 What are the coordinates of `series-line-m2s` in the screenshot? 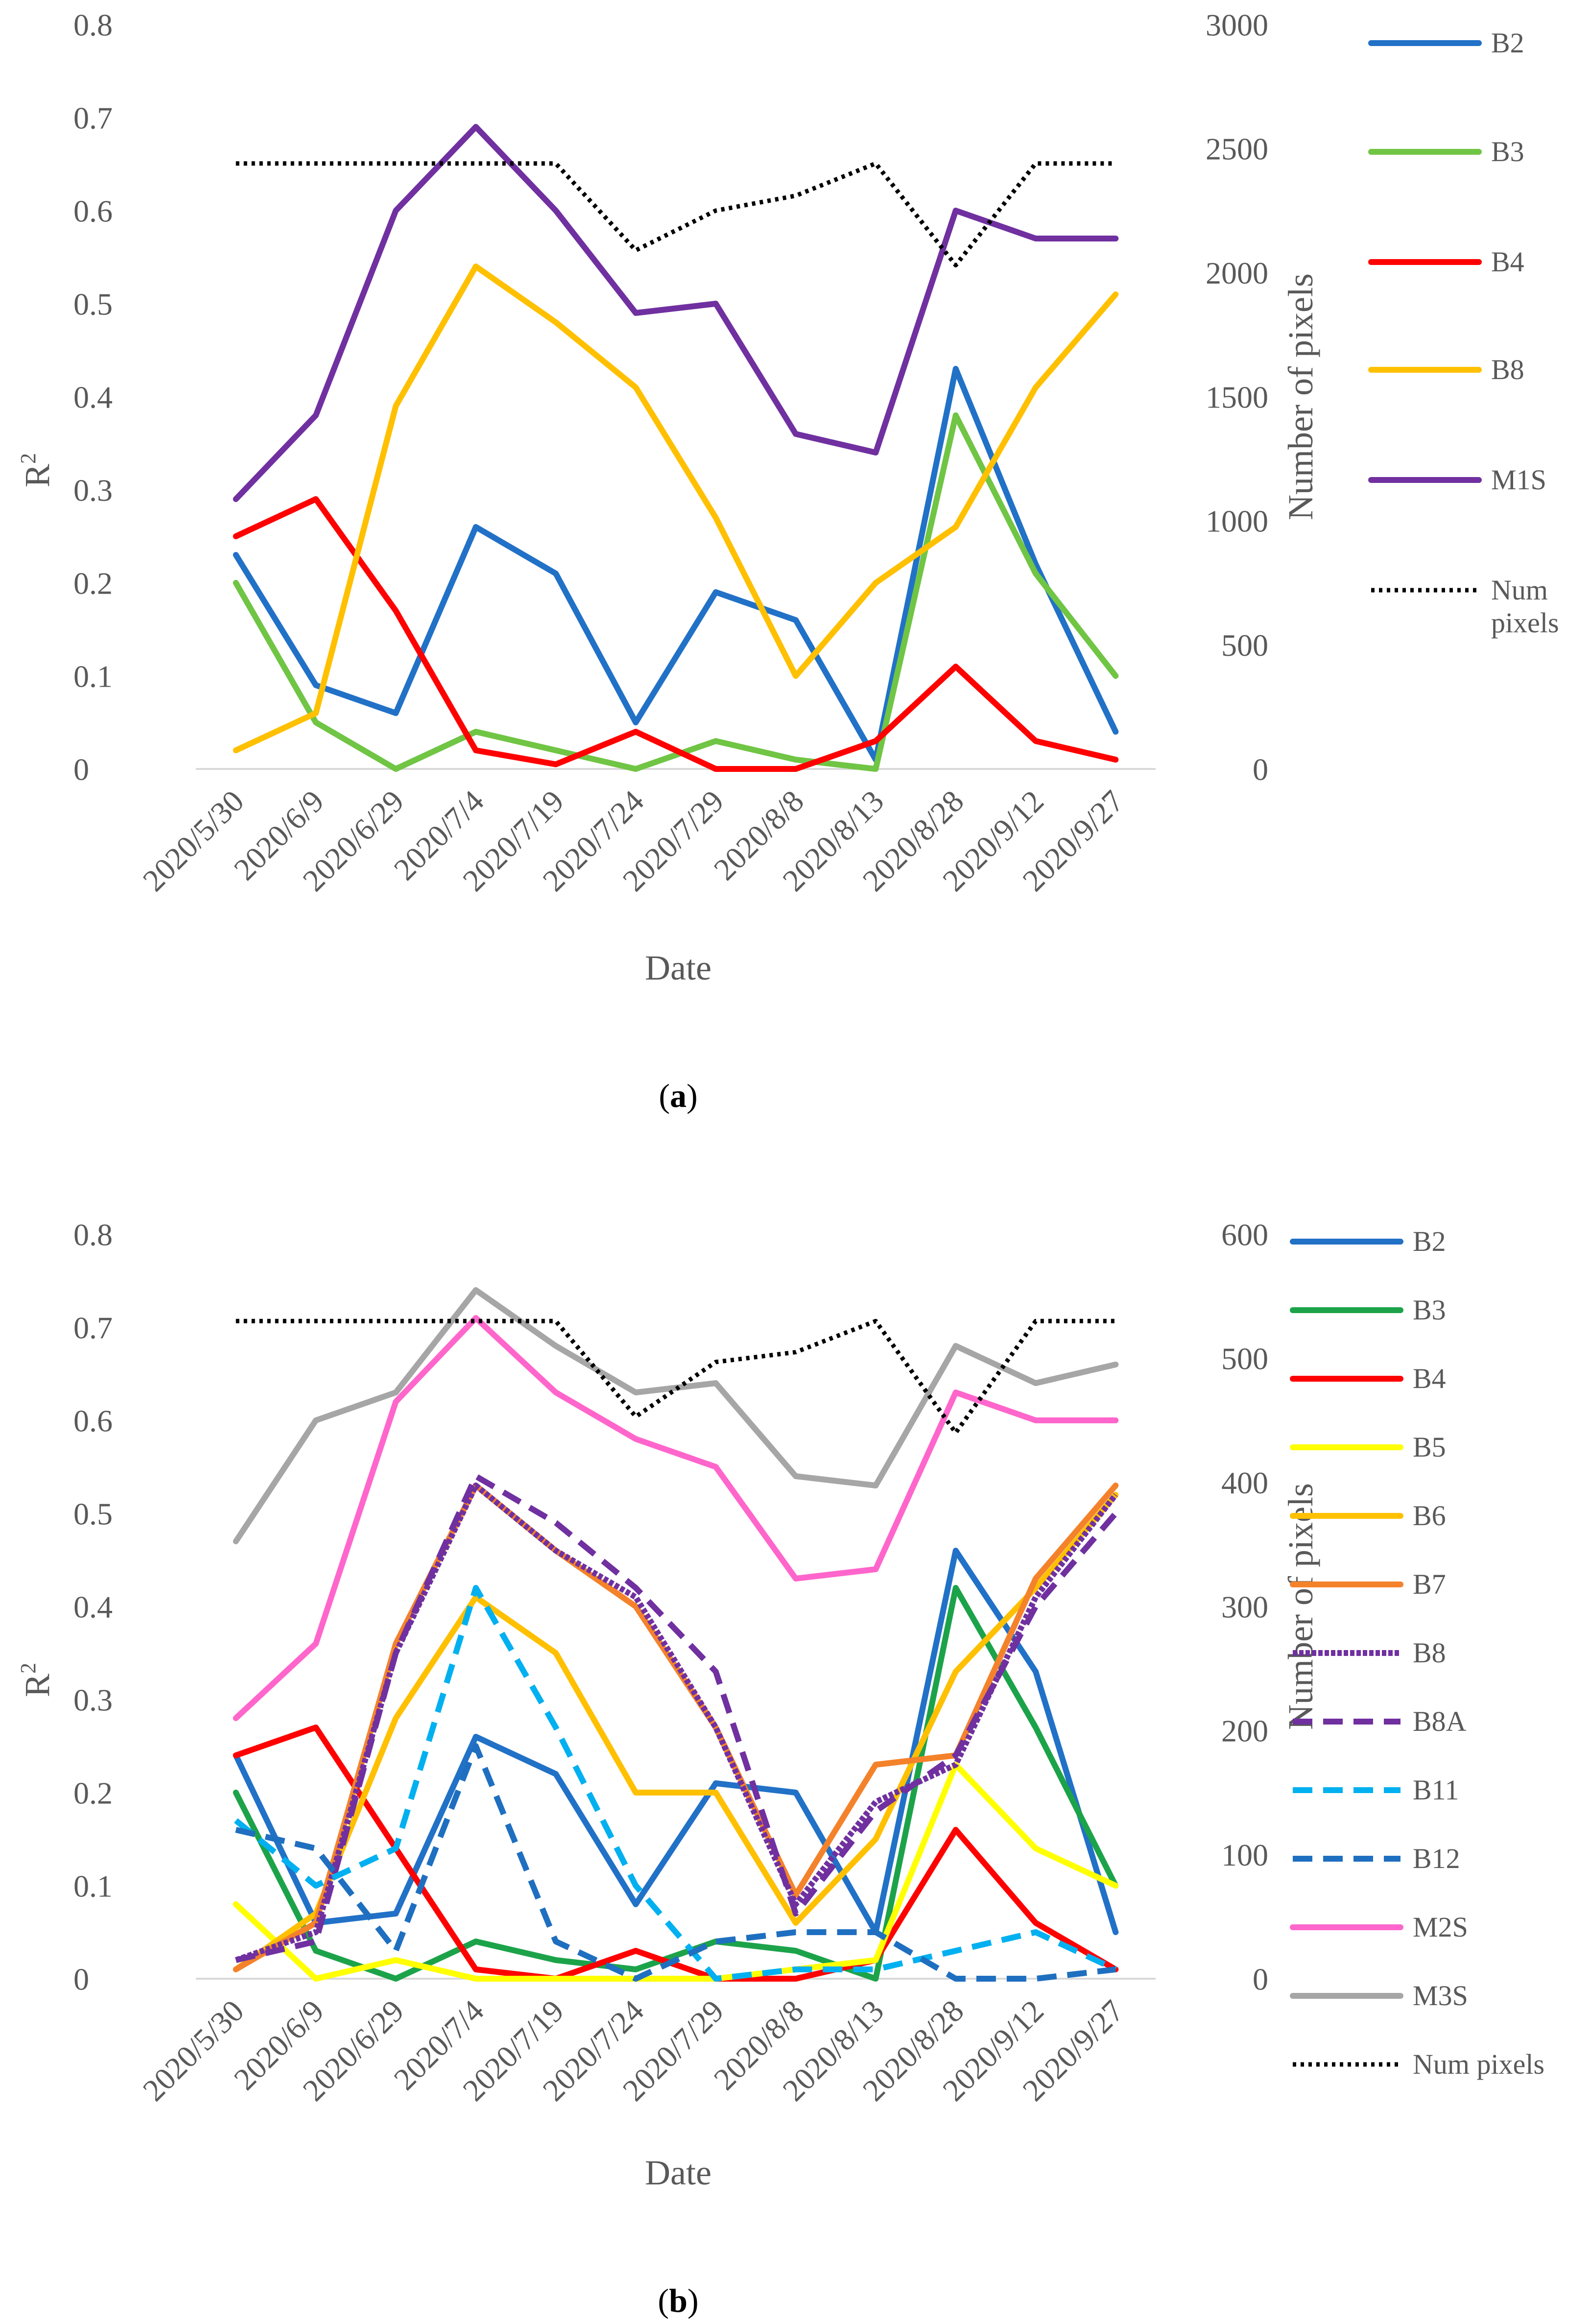 It's located at (676, 1518).